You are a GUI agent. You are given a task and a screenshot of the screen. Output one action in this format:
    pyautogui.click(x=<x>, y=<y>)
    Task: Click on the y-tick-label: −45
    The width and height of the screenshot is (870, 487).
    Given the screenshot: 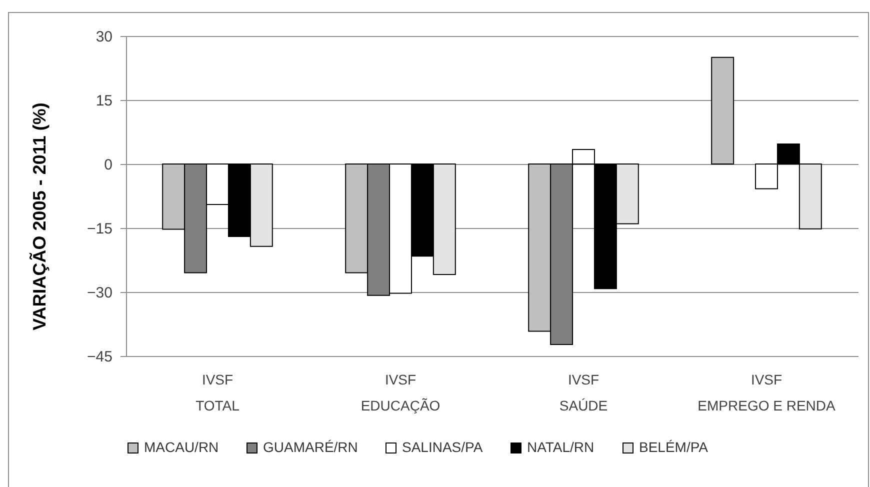 What is the action you would take?
    pyautogui.click(x=99, y=357)
    